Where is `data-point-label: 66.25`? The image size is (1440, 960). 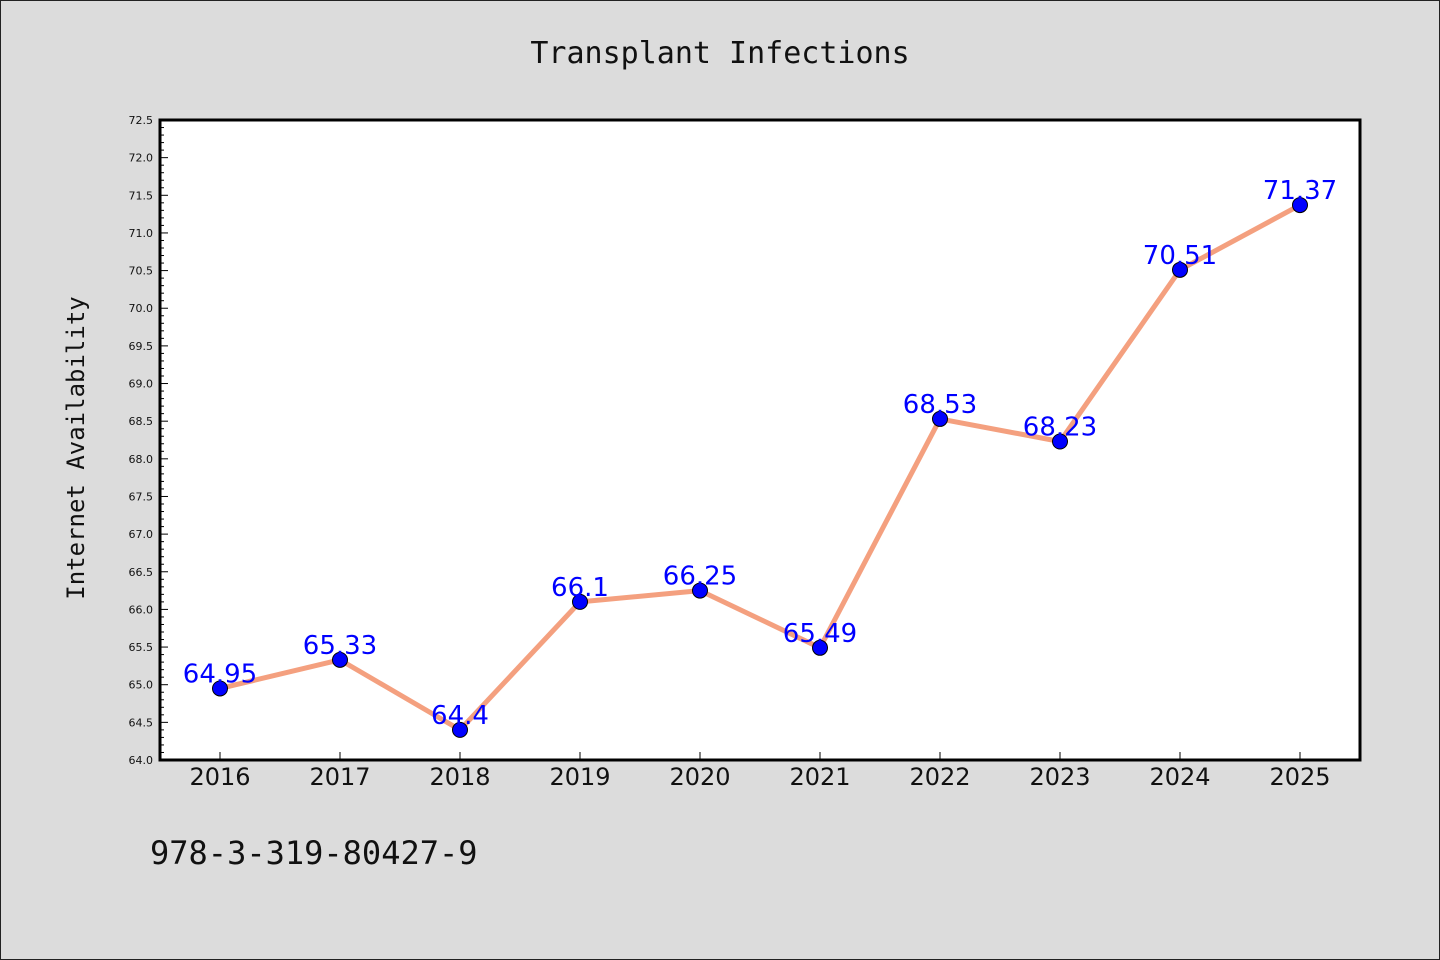
data-point-label: 66.25 is located at coordinates (700, 577).